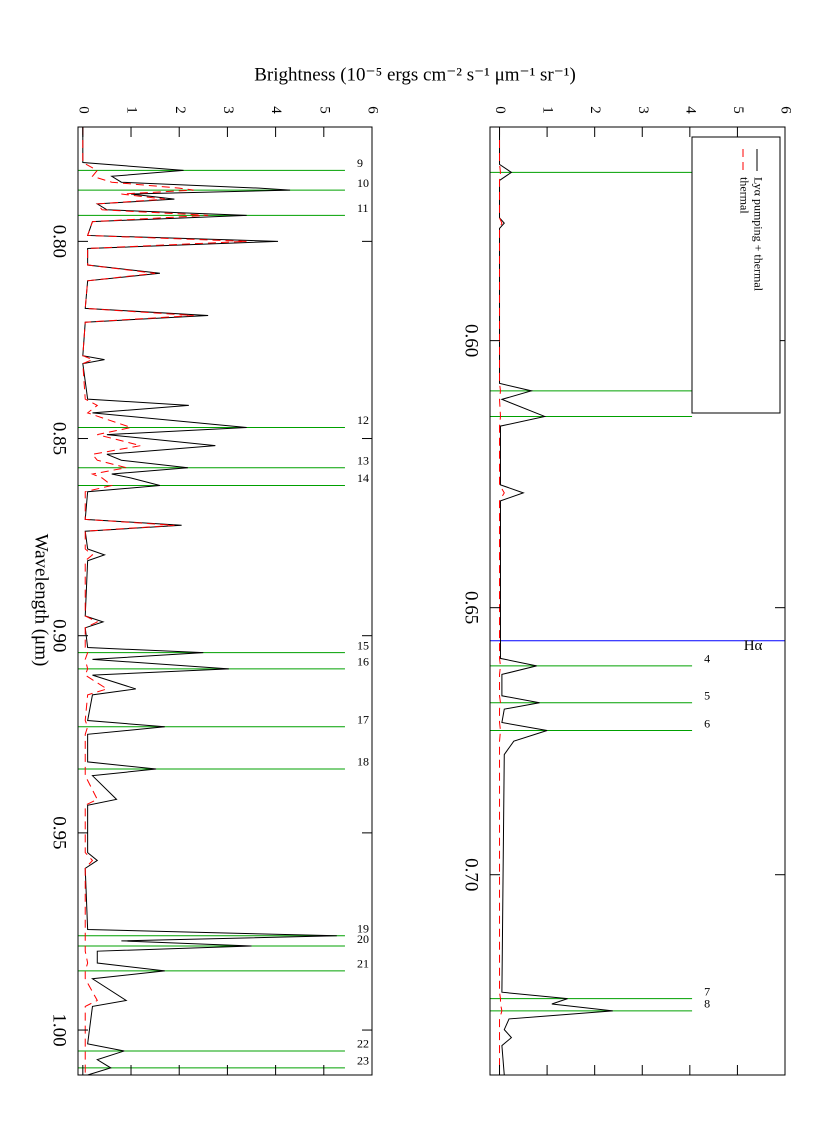 The width and height of the screenshot is (830, 1127). I want to click on line-marker-label: 17, so click(363, 720).